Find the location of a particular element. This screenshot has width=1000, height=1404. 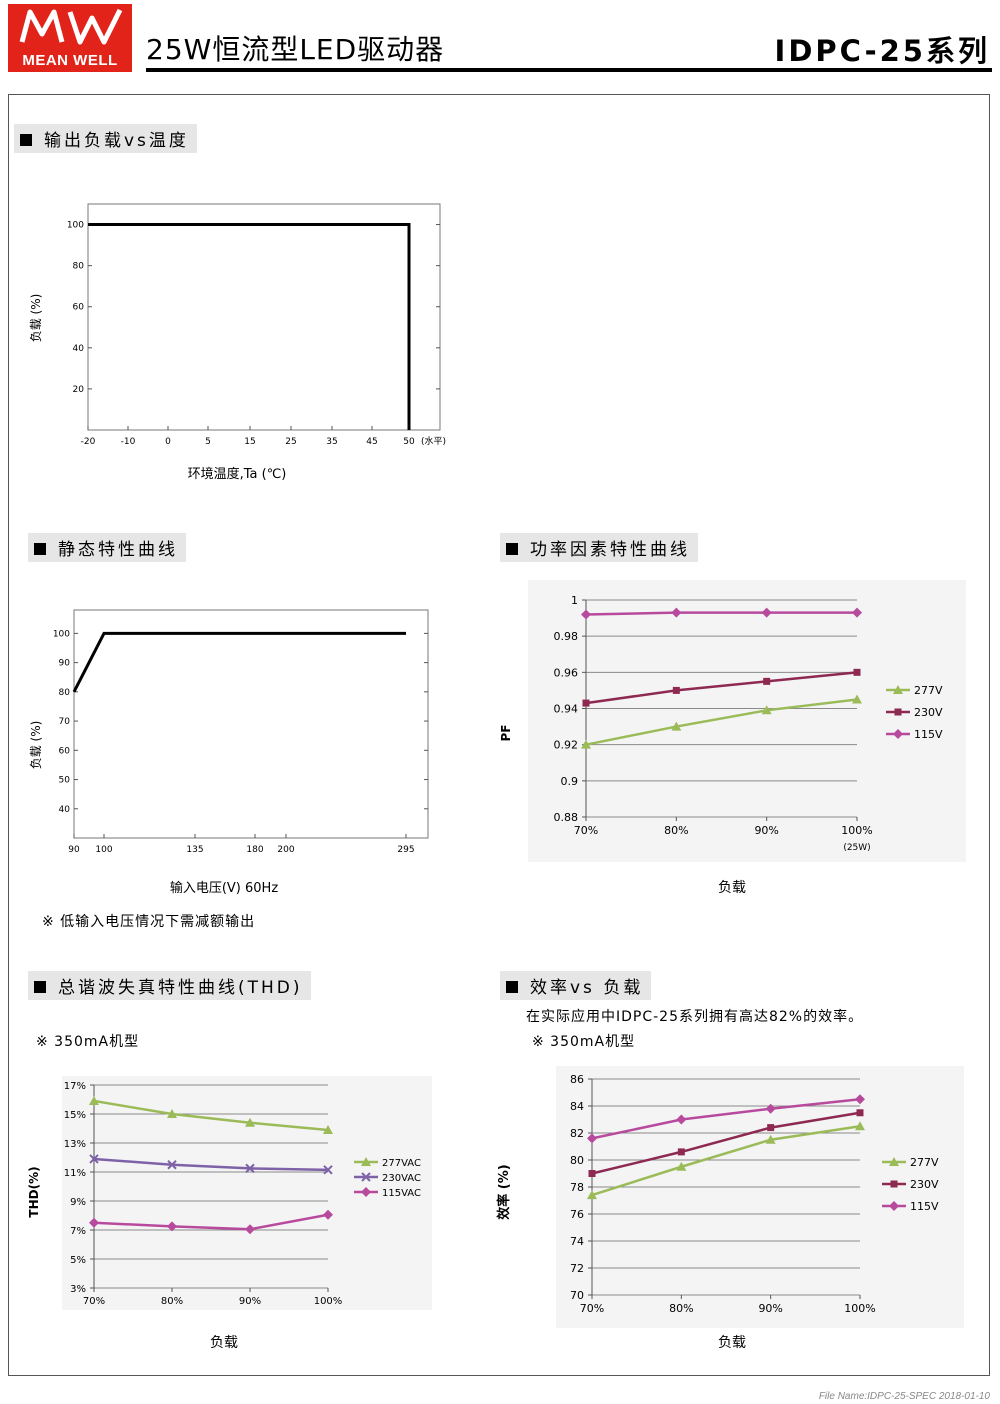

x-unit-label: (水平) is located at coordinates (433, 441).